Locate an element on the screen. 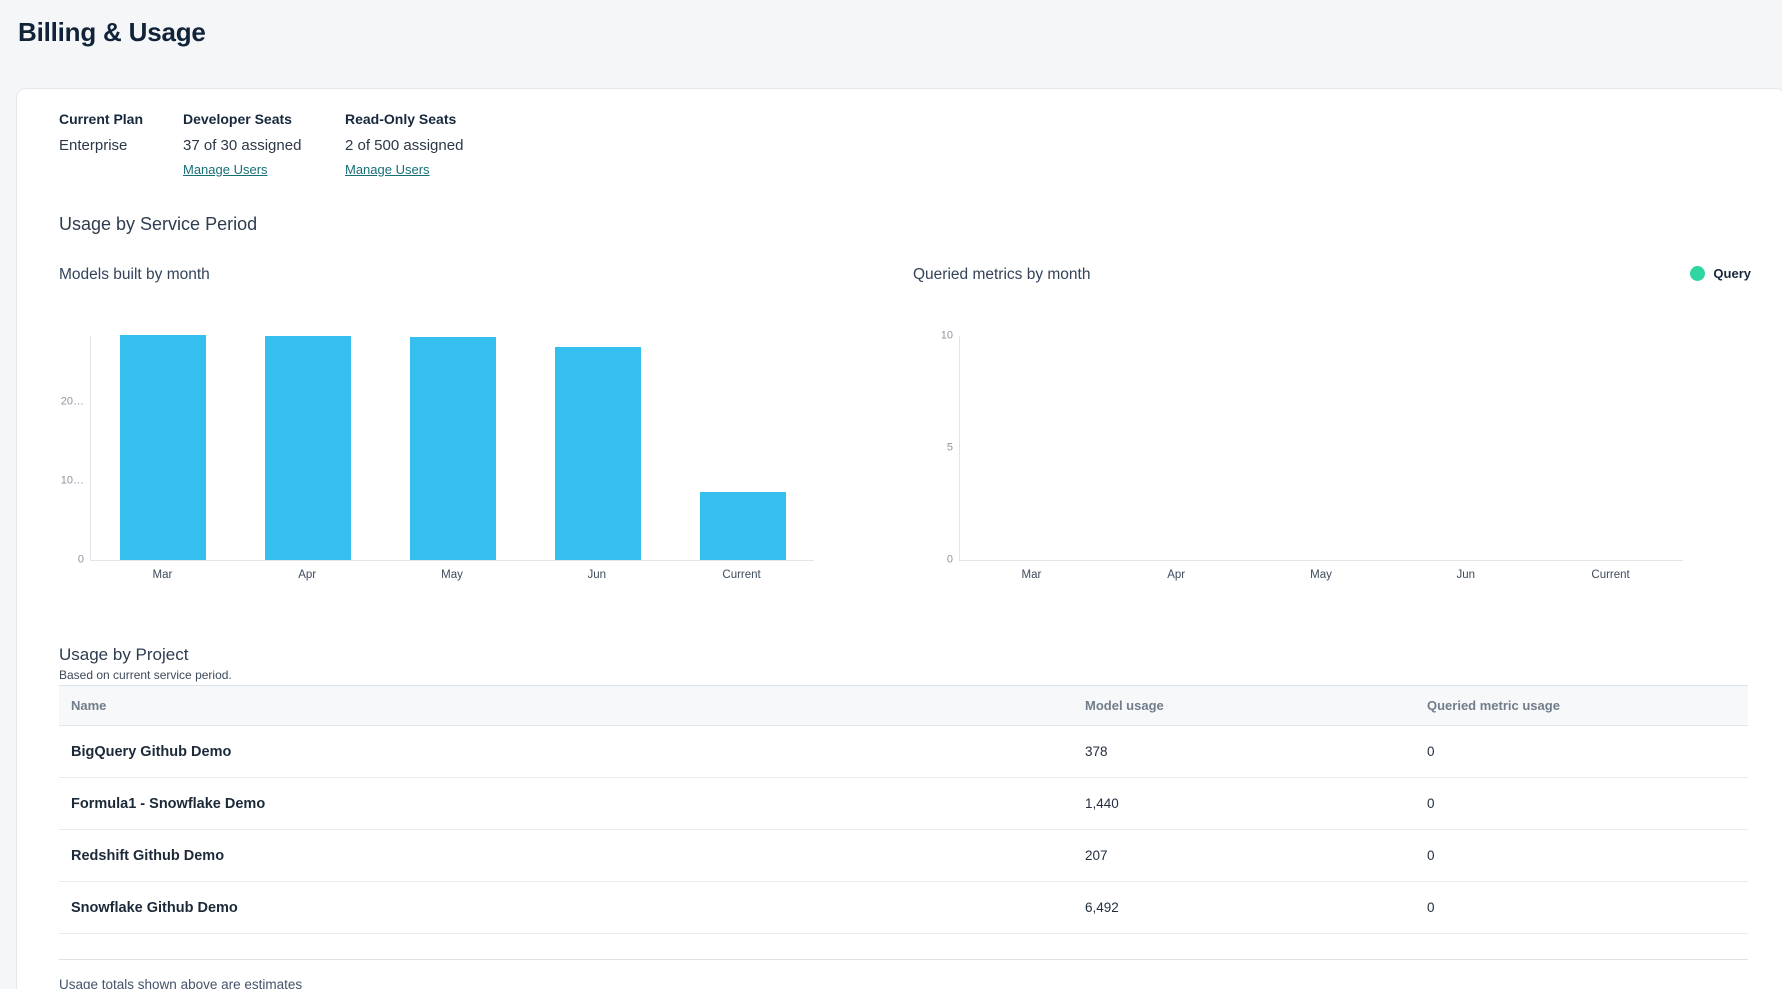  y-axis-tick-label: 5 is located at coordinates (949, 447).